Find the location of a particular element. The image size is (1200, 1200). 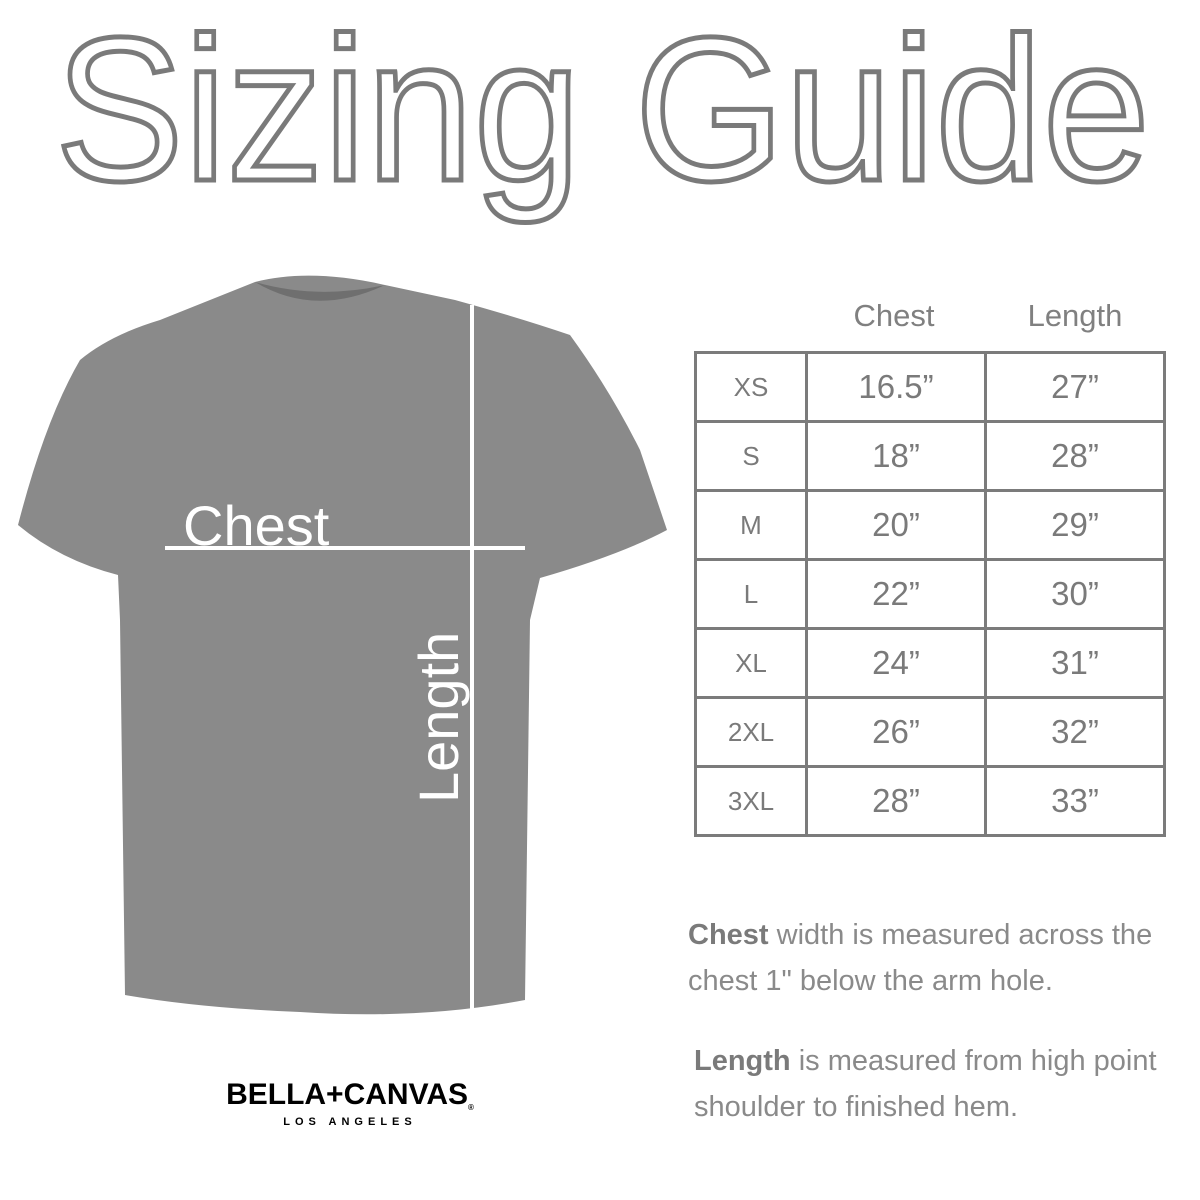

cell-size: 2XL is located at coordinates (751, 732).